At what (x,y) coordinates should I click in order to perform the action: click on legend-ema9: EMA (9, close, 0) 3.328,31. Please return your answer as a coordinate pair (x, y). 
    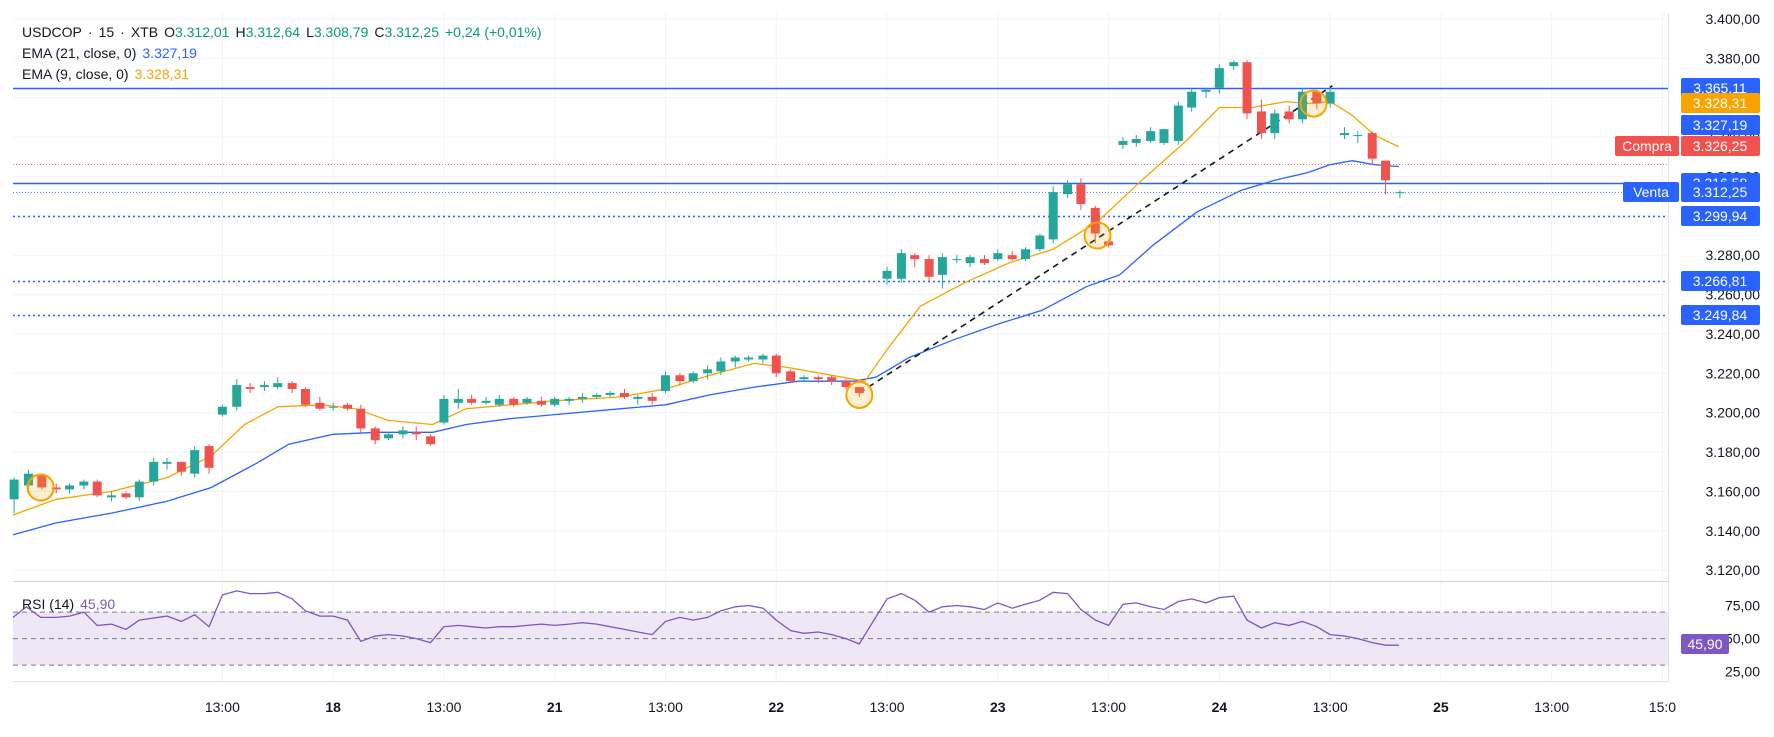
    Looking at the image, I should click on (108, 74).